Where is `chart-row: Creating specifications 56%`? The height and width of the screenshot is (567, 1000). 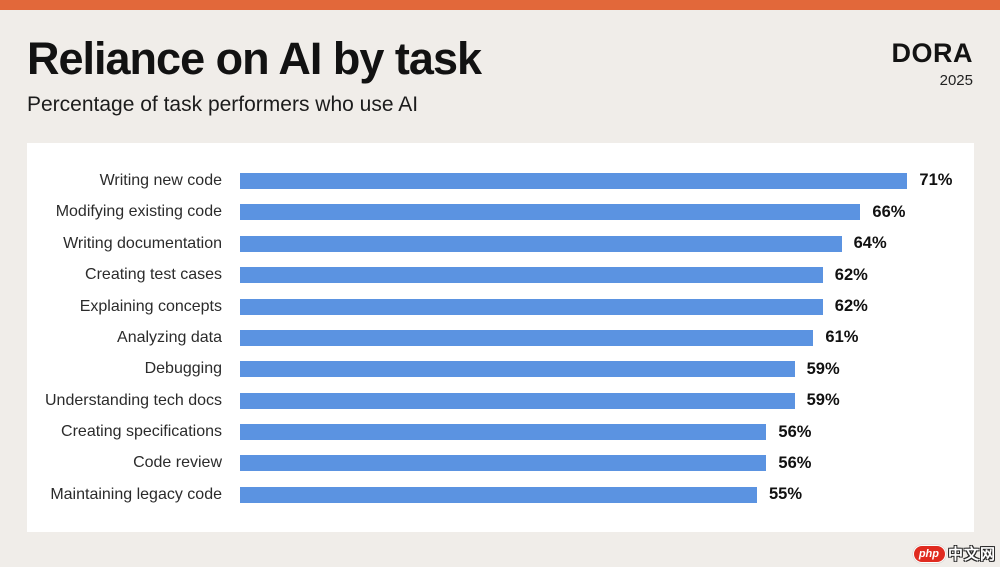
chart-row: Creating specifications 56% is located at coordinates (500, 431).